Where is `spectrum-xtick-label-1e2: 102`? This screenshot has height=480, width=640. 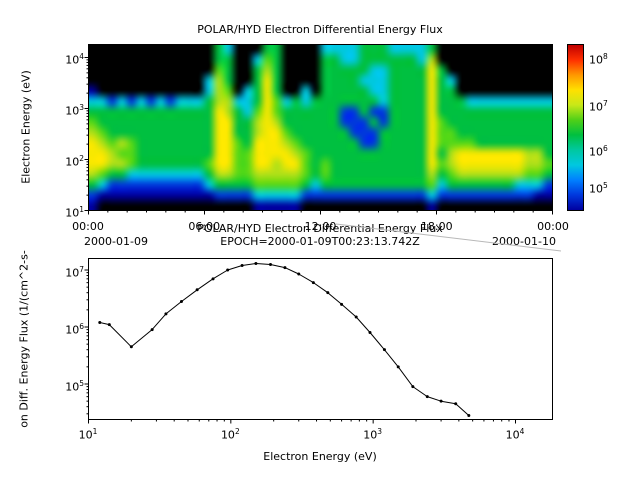 spectrum-xtick-label-1e2: 102 is located at coordinates (230, 434).